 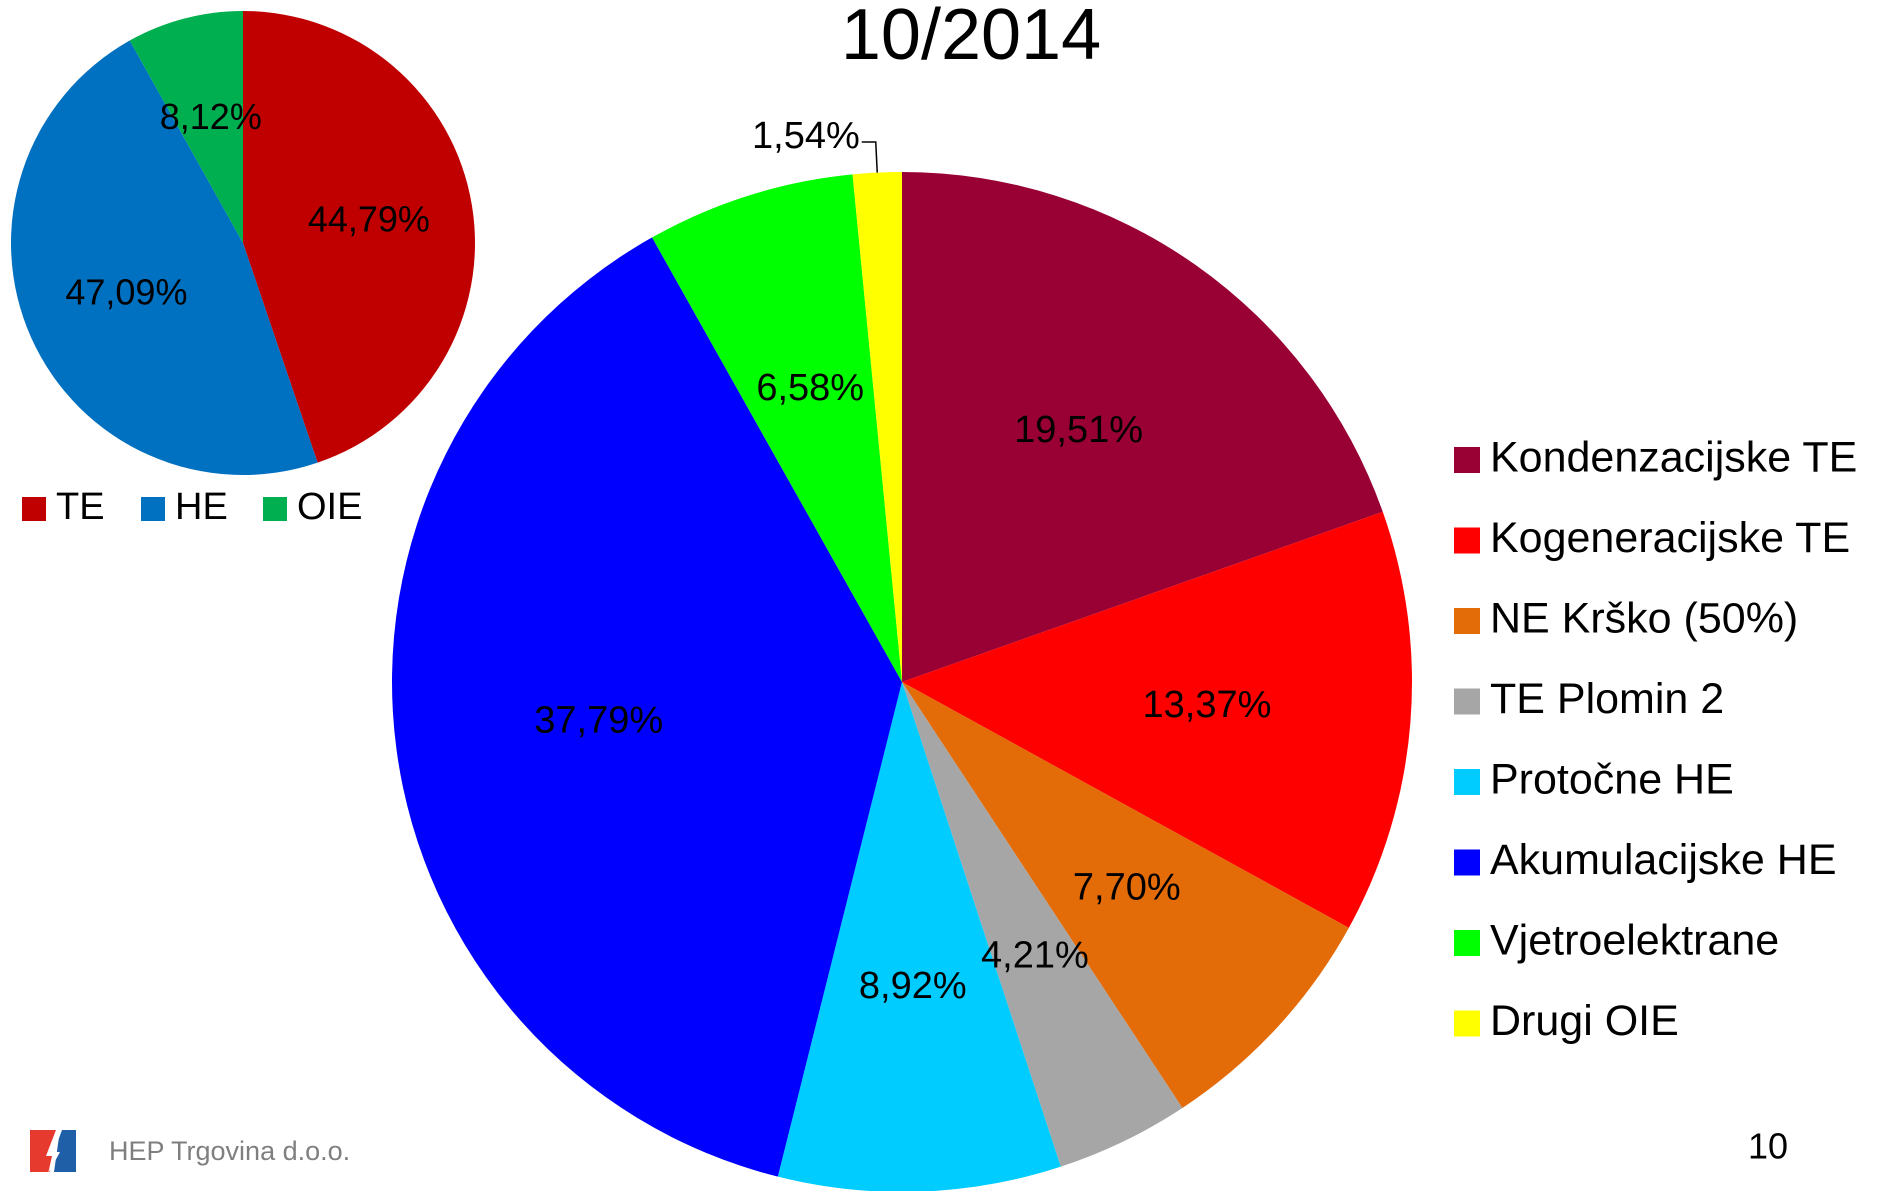 I want to click on chart-title: 10/2014, so click(x=971, y=37).